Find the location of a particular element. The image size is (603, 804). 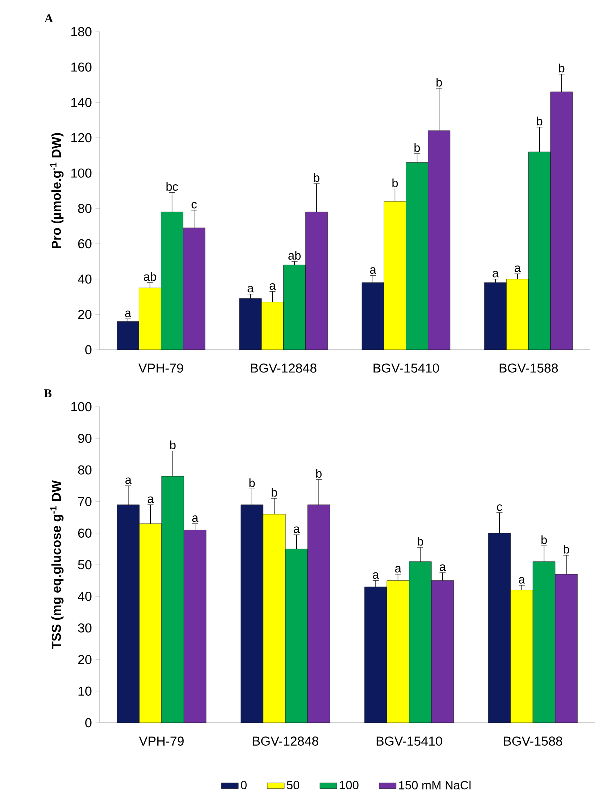

chart-title: A is located at coordinates (49, 18).